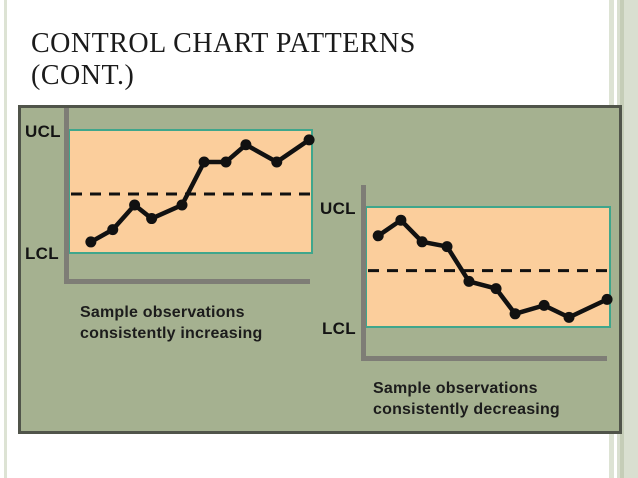 Image resolution: width=638 pixels, height=478 pixels. Describe the element at coordinates (43, 131) in the screenshot. I see `chart1-ucl-label: UCL` at that location.